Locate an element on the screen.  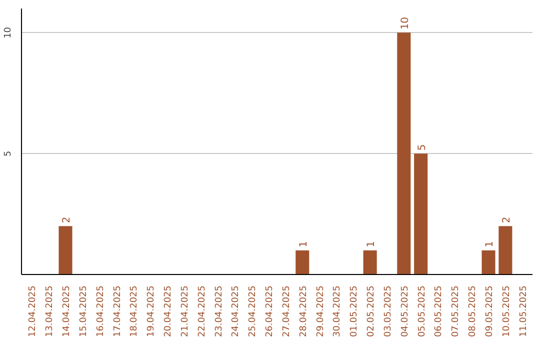
x-tick-label: 03.05.2025 is located at coordinates (388, 312).